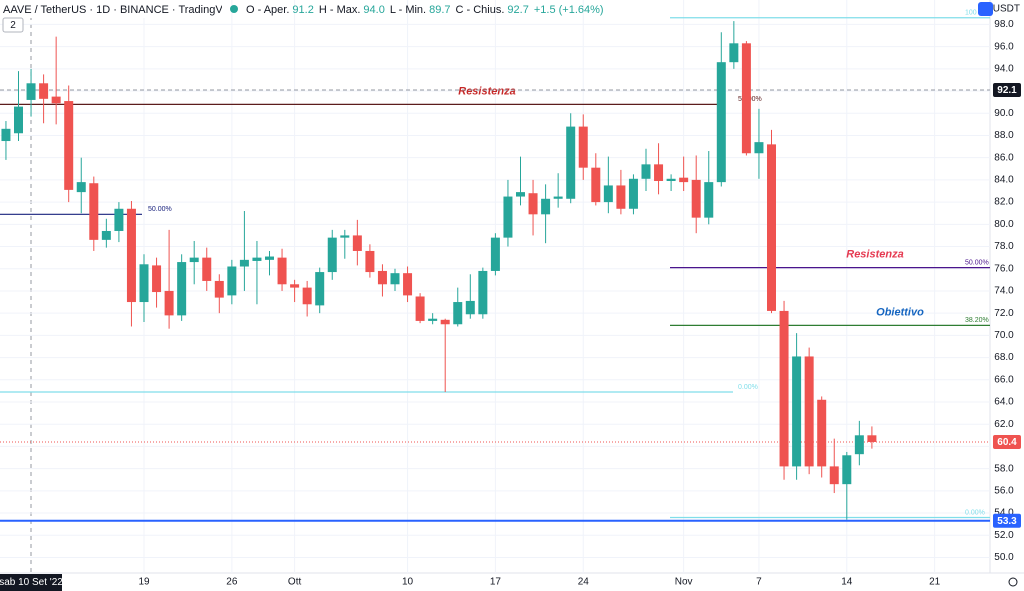 The width and height of the screenshot is (1024, 591). Describe the element at coordinates (1004, 402) in the screenshot. I see `y-tick-label: 64.0` at that location.